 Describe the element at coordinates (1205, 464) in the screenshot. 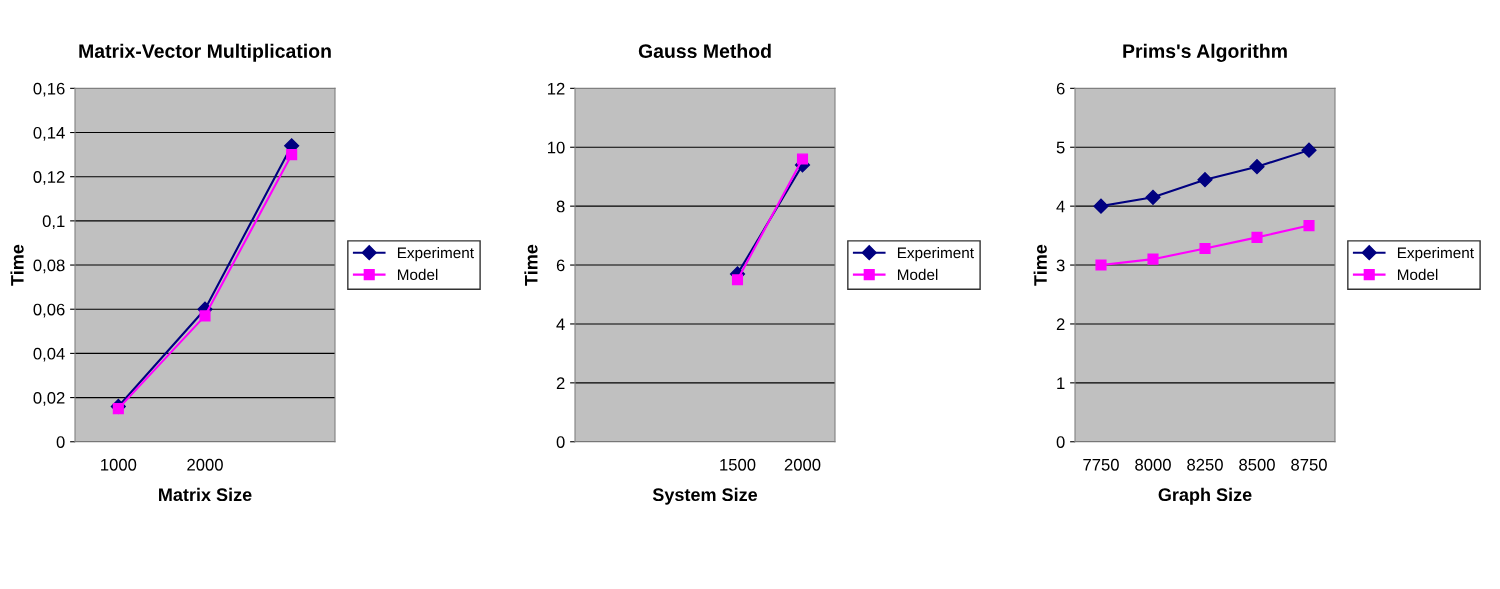

I see `x-tick-label: 8250` at that location.